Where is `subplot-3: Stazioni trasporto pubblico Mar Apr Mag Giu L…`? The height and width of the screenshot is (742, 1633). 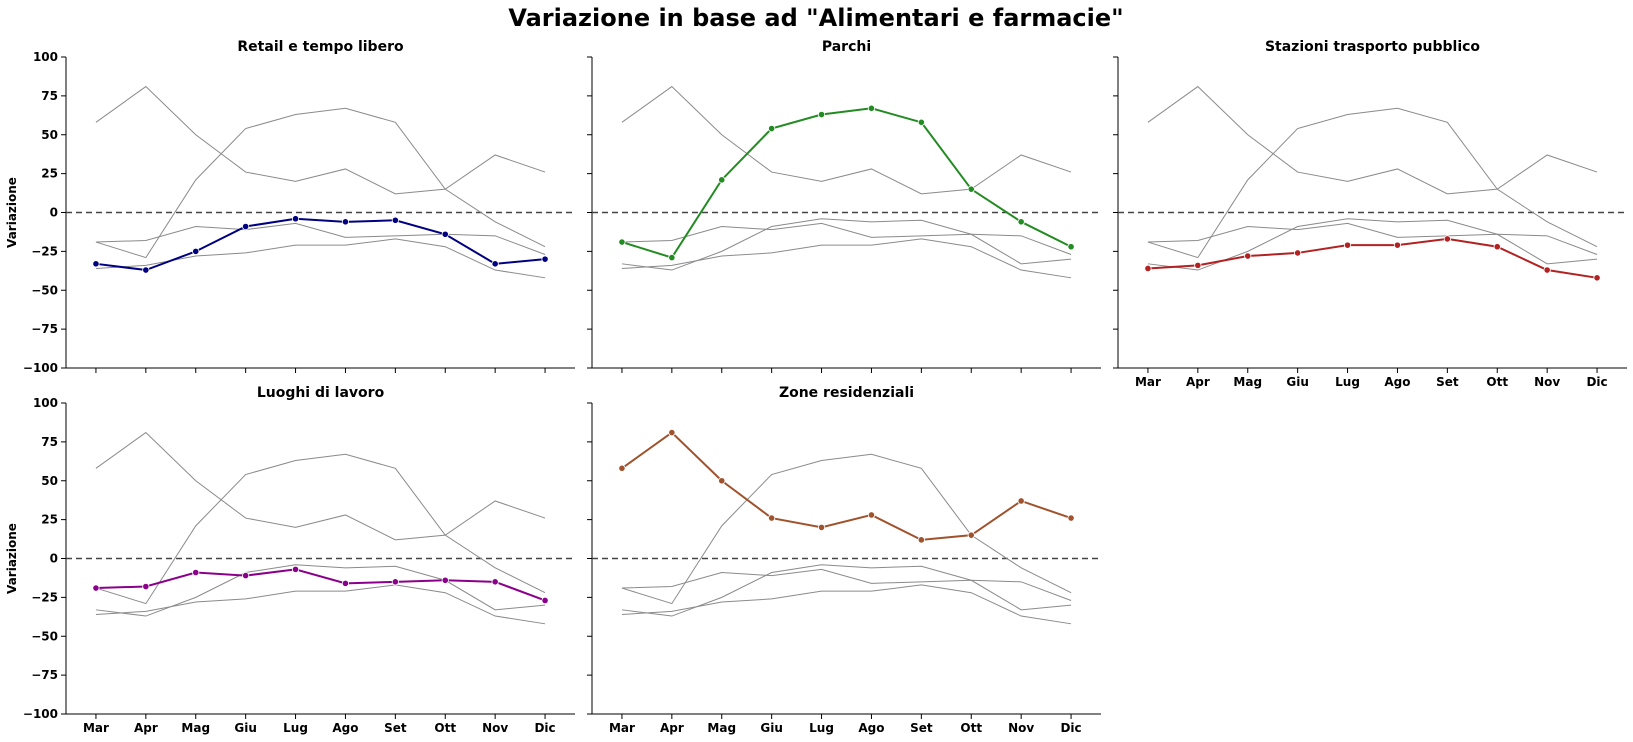
subplot-3: Stazioni trasporto pubblico Mar Apr Mag Giu L… is located at coordinates (1370, 214).